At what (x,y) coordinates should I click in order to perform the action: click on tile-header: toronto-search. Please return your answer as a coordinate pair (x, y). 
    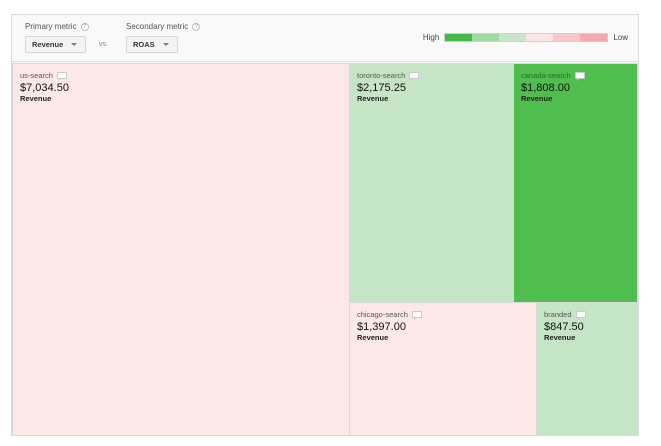
    Looking at the image, I should click on (431, 75).